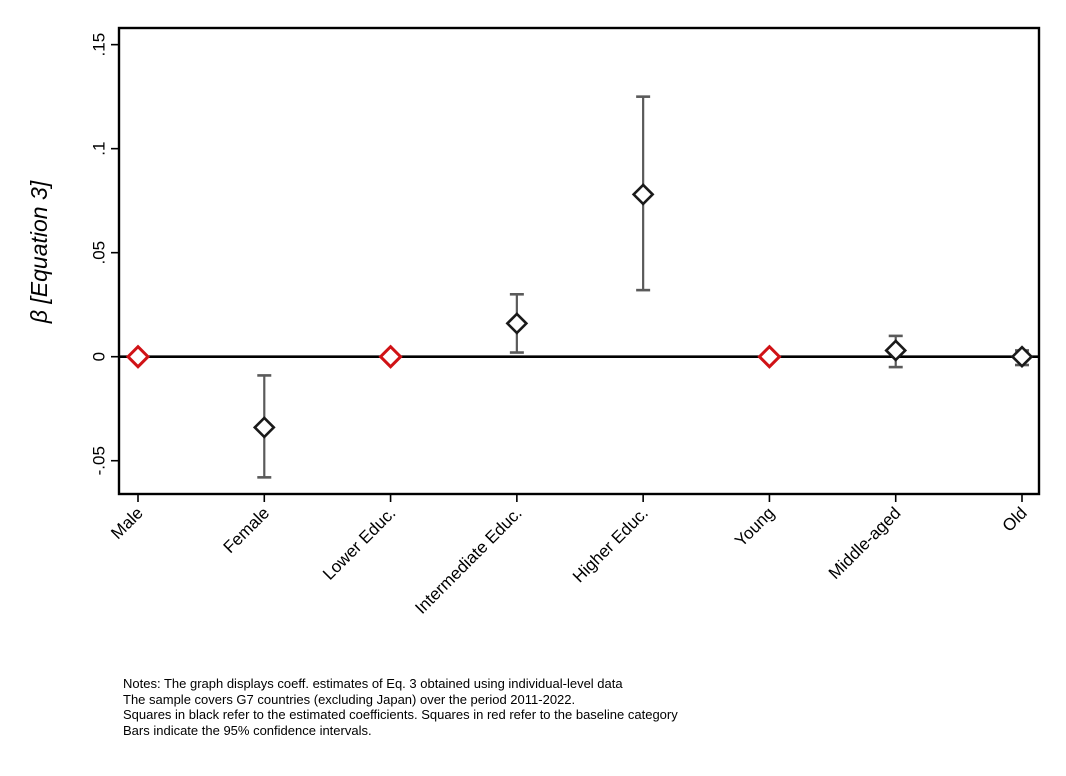 Image resolution: width=1066 pixels, height=776 pixels. What do you see at coordinates (754, 526) in the screenshot?
I see `x-axis-tick-label: Young` at bounding box center [754, 526].